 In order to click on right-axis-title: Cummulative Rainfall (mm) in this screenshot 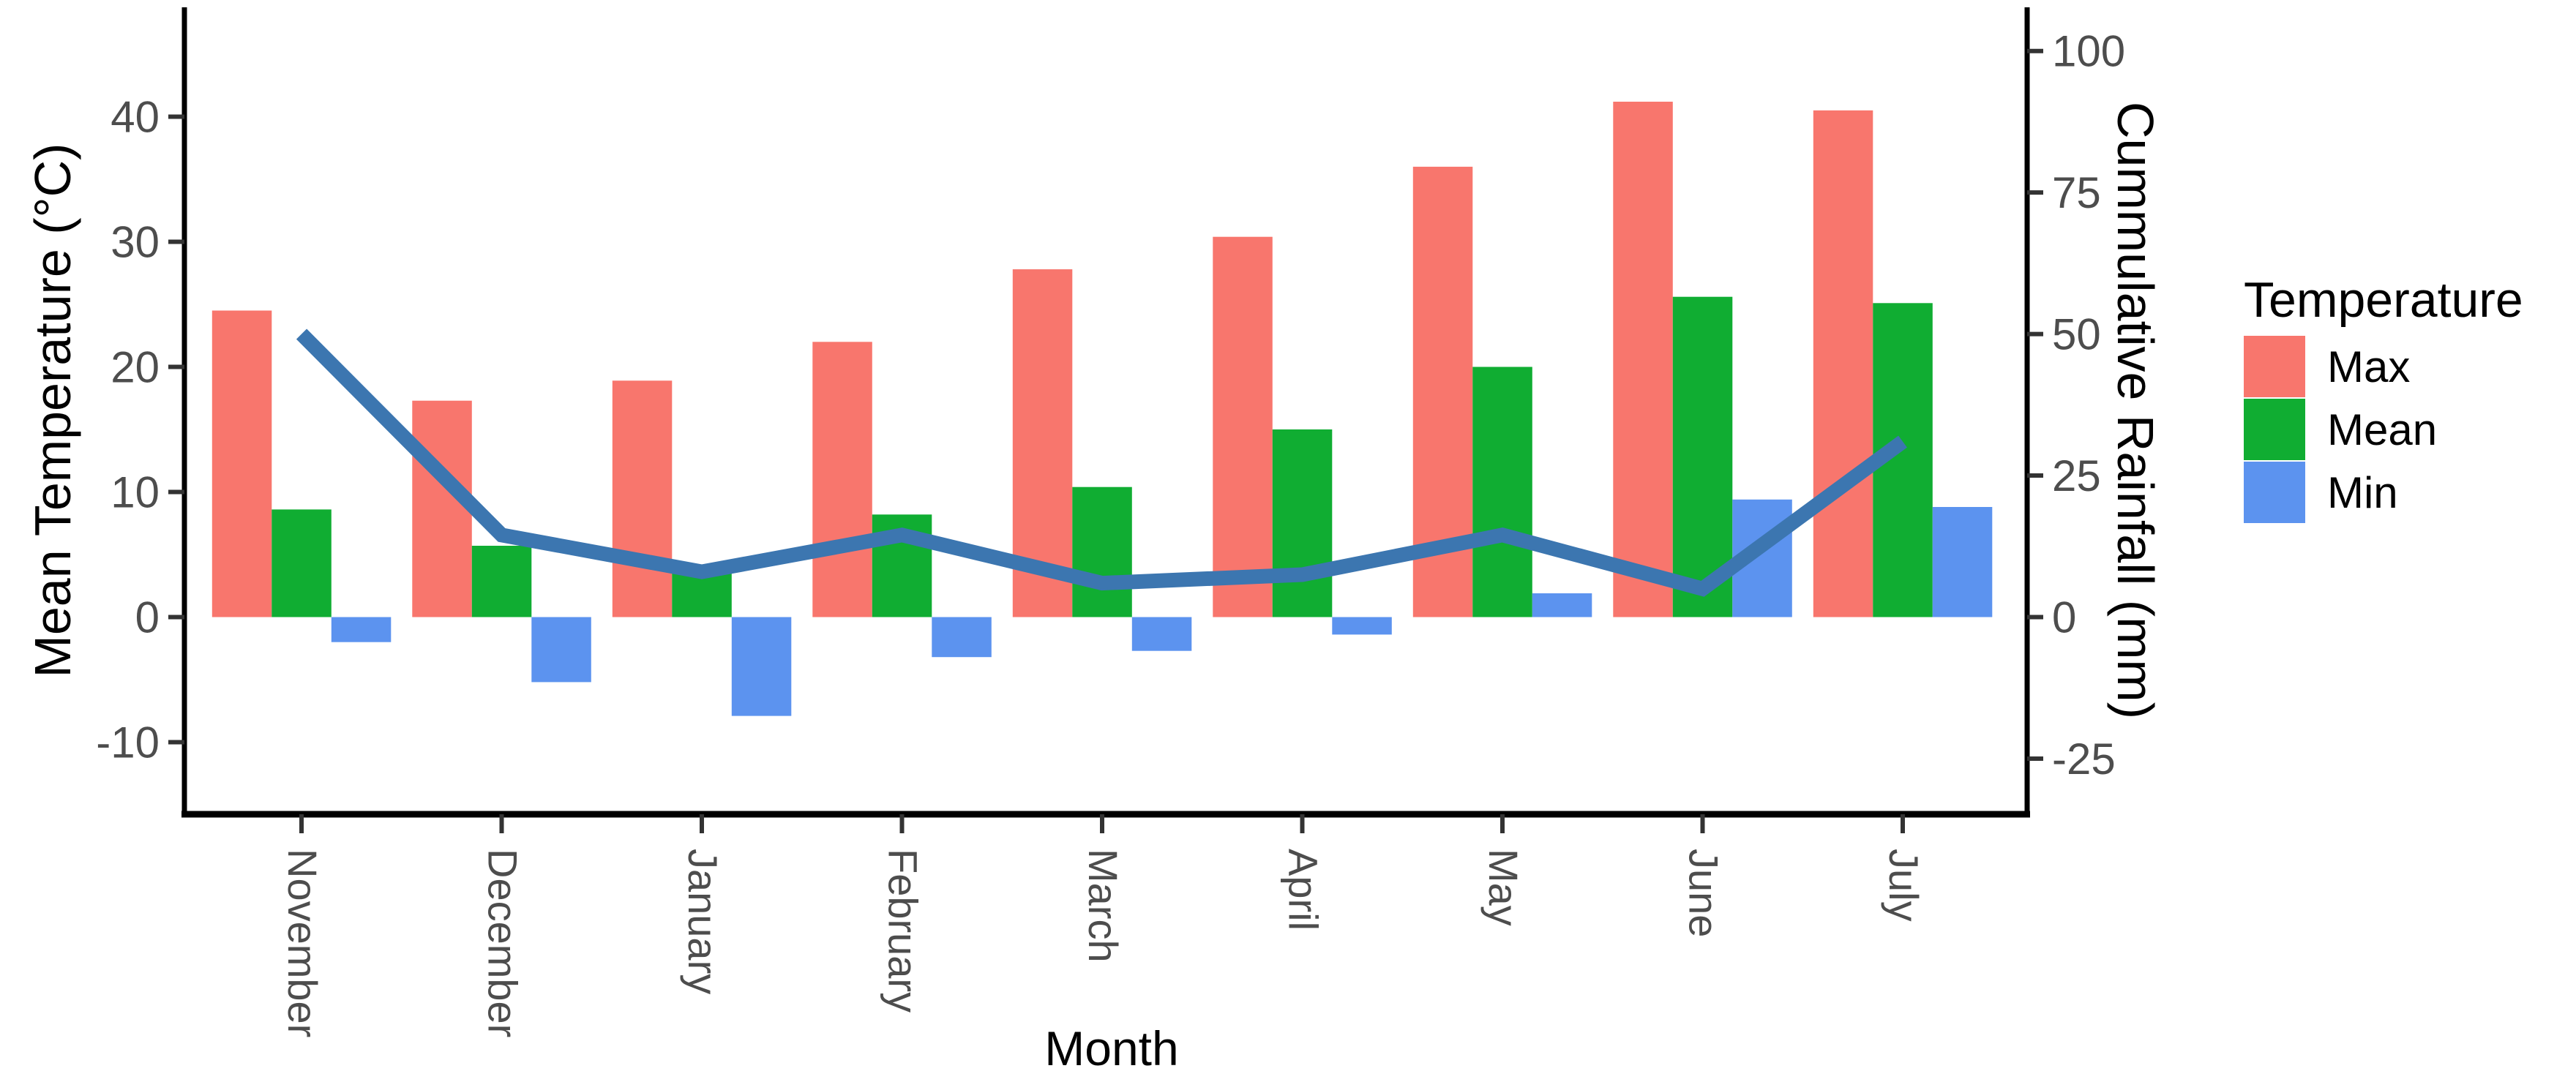, I will do `click(2135, 410)`.